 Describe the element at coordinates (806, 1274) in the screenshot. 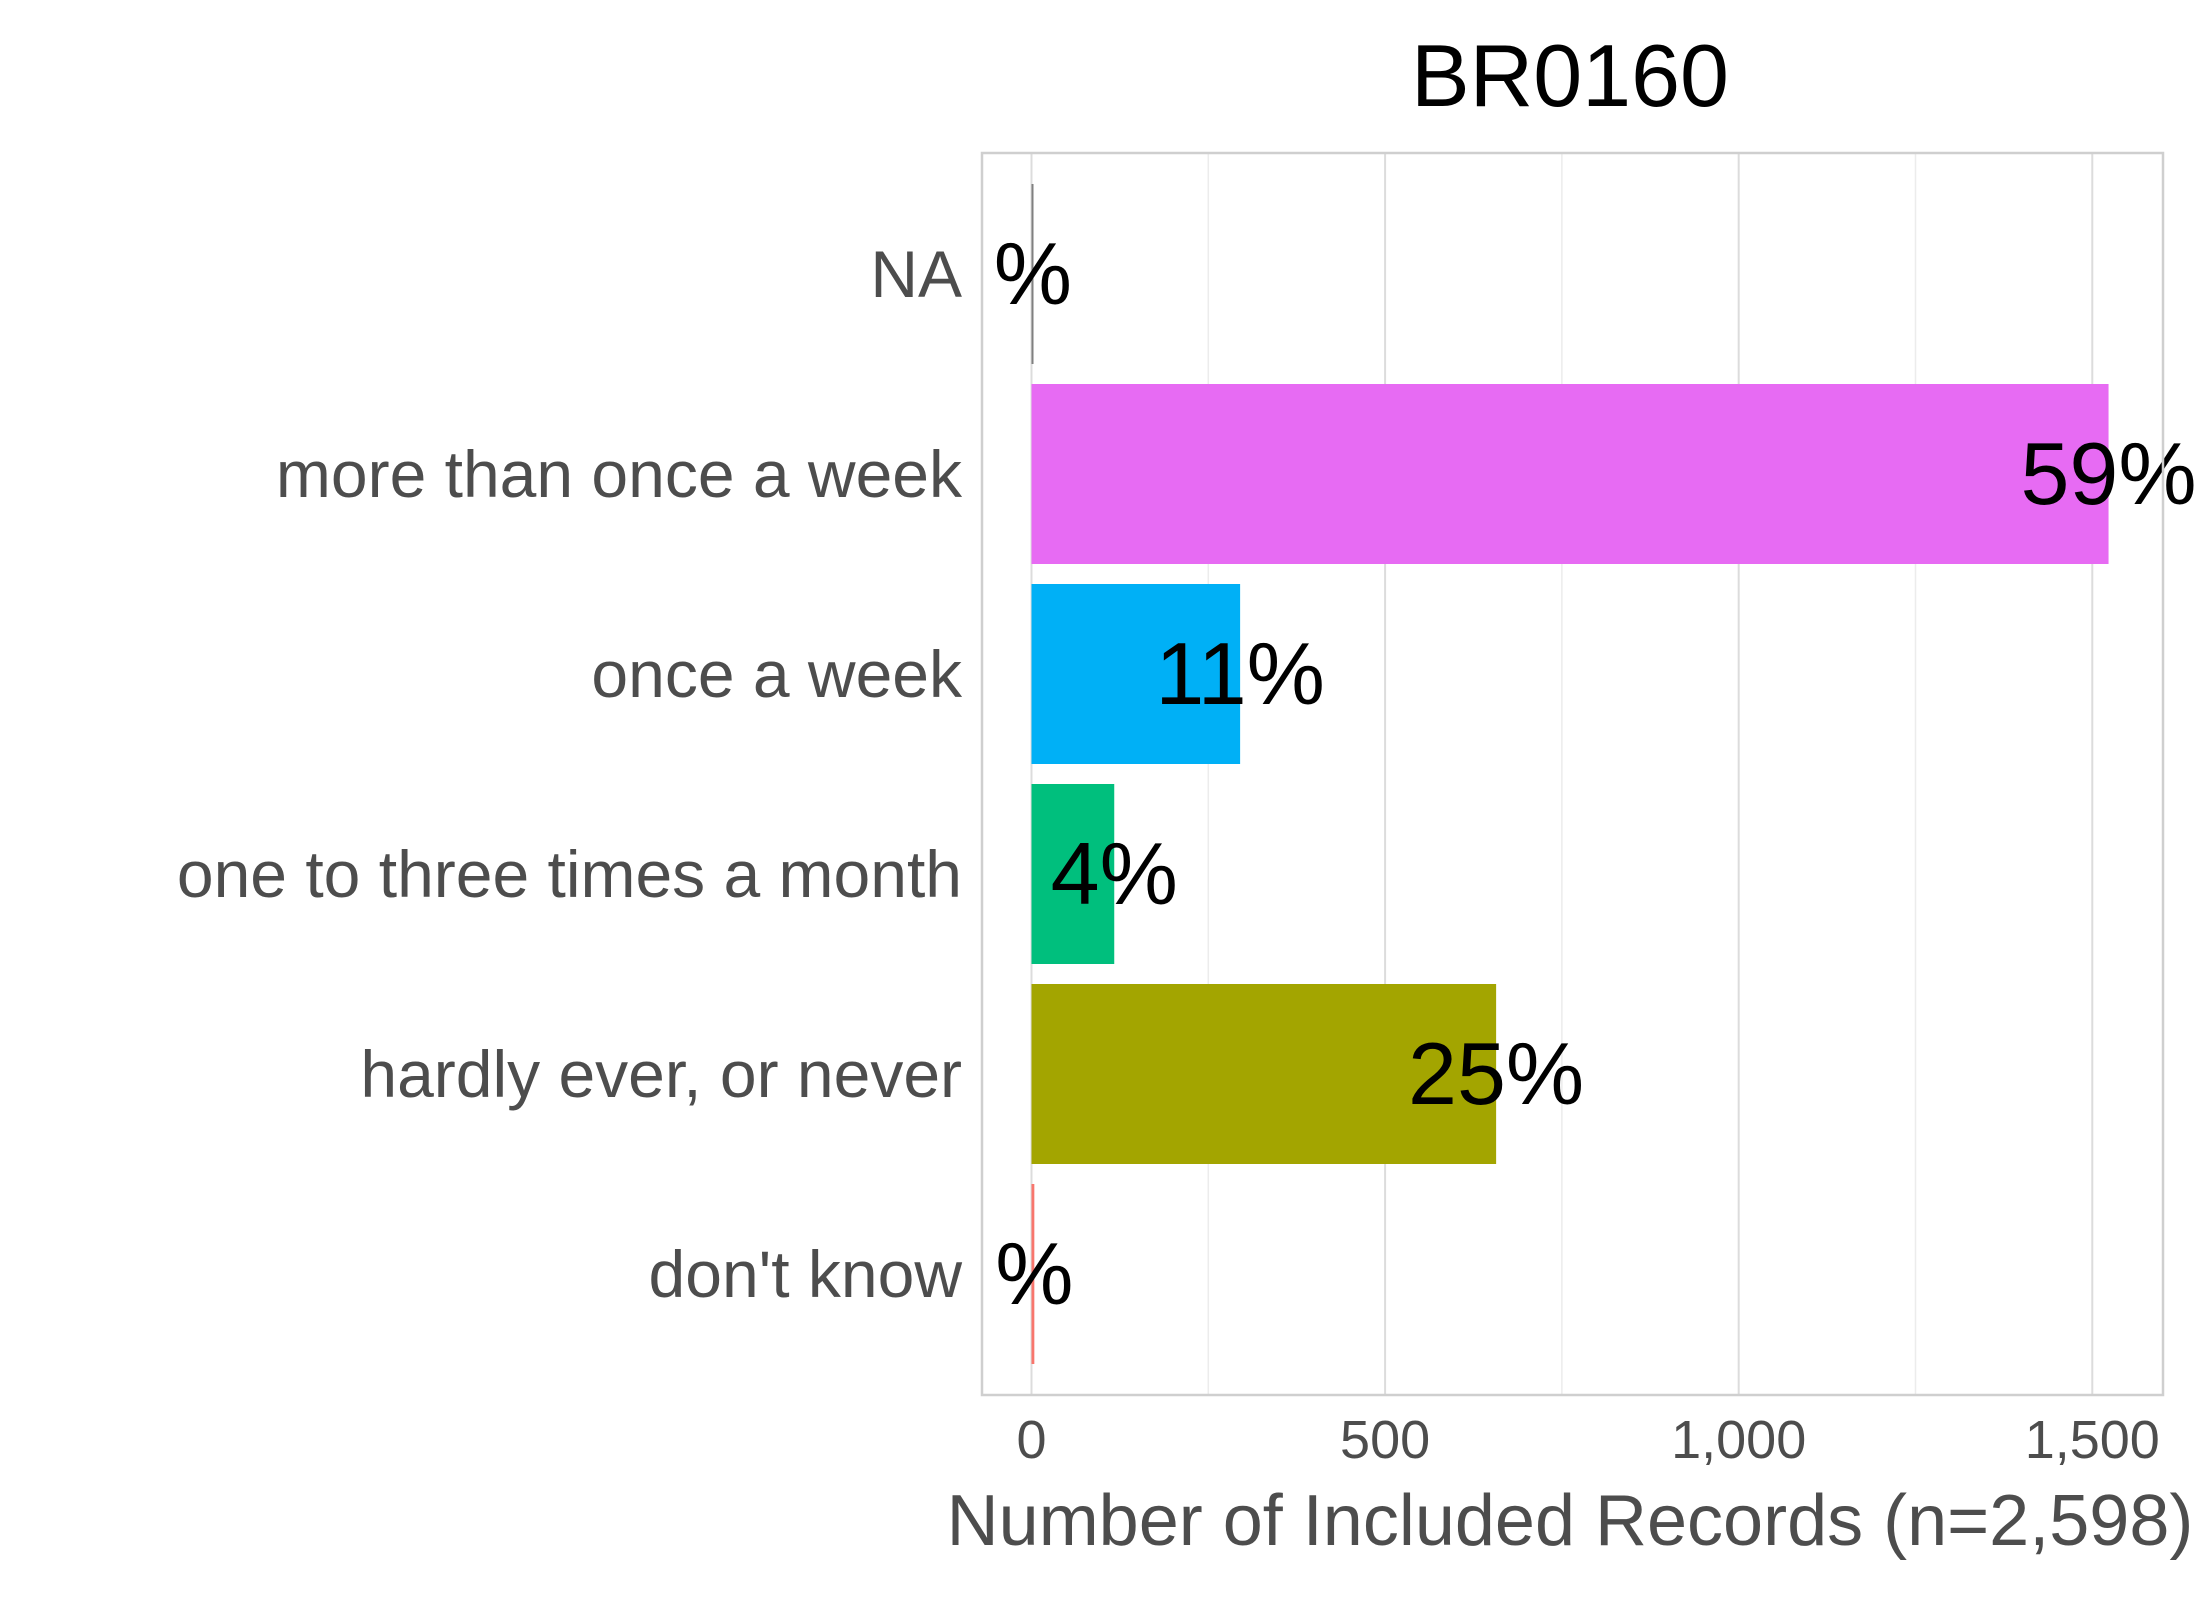

I see `category-label: don't know` at that location.